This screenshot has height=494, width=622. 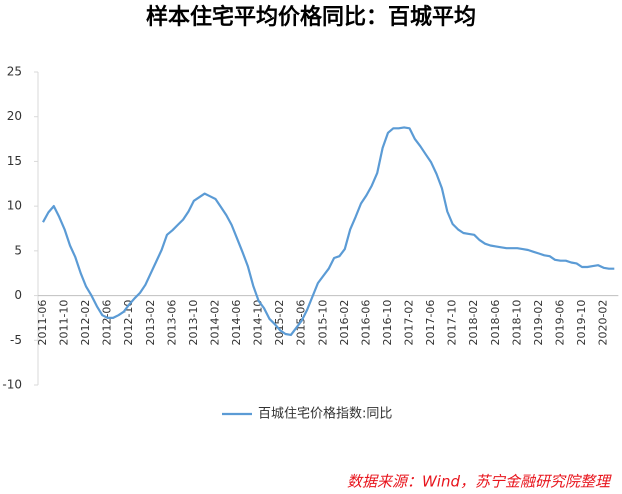 I want to click on x-tick-label: 2018-10, so click(x=516, y=323).